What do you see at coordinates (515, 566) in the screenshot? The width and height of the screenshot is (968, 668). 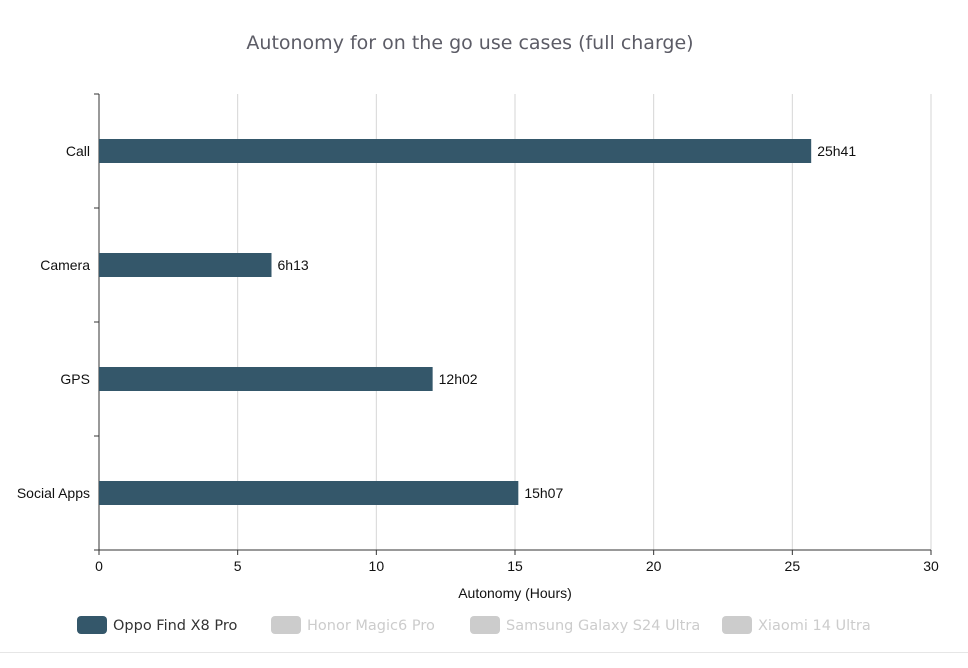 I see `x-tick-label: 15` at bounding box center [515, 566].